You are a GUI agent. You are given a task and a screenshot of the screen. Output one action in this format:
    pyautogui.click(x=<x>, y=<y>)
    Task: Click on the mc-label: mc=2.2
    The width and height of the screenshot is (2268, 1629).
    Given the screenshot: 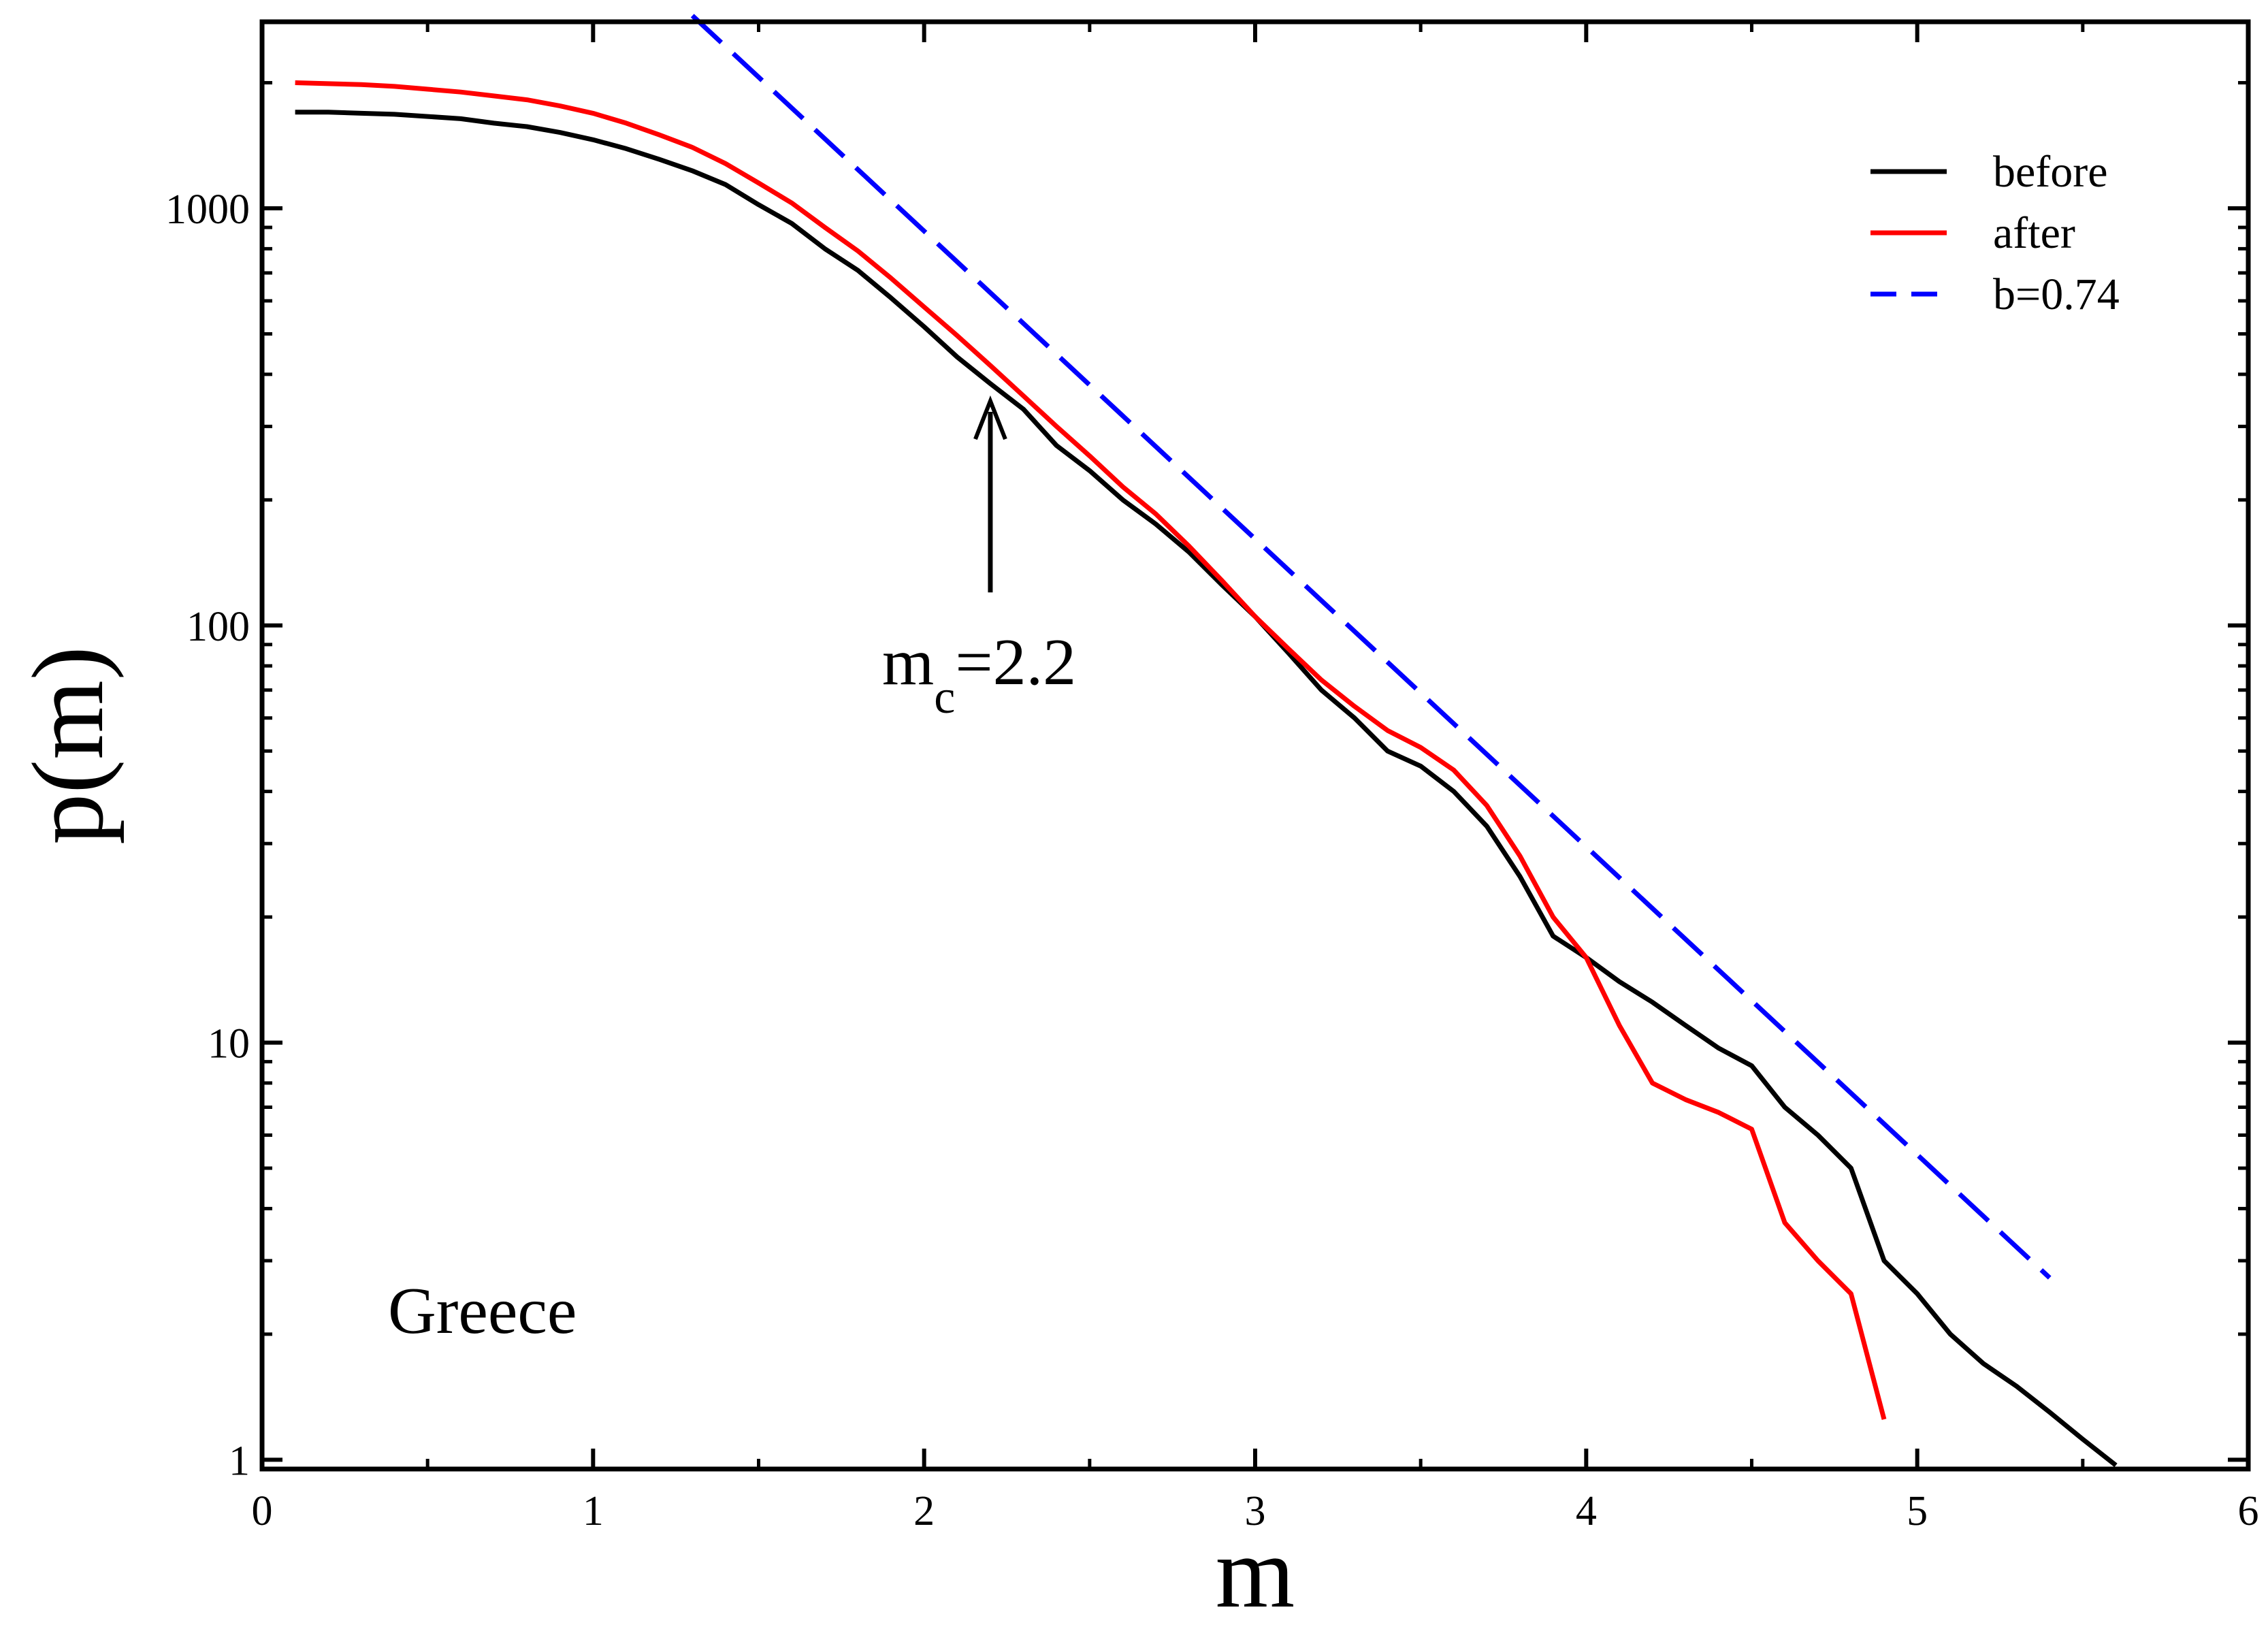 What is the action you would take?
    pyautogui.click(x=979, y=675)
    